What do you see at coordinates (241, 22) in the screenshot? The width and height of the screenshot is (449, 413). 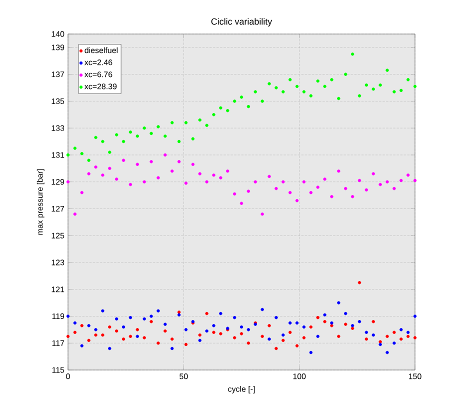 I see `chart-title: Ciclic variability` at bounding box center [241, 22].